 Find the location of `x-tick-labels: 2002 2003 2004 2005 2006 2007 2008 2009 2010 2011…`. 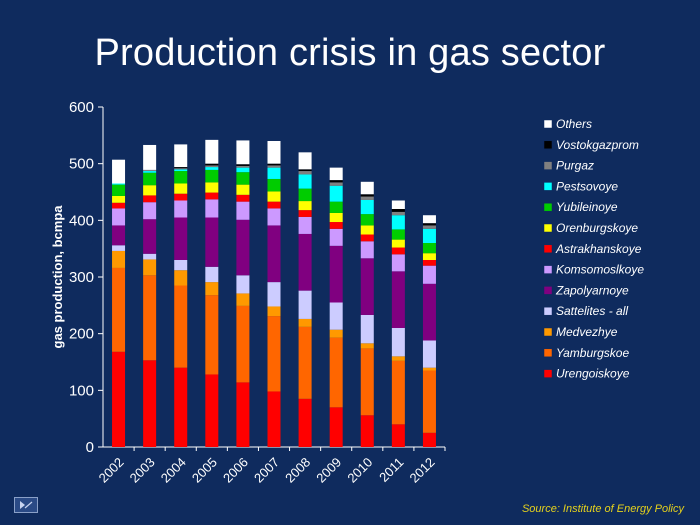

x-tick-labels: 2002 2003 2004 2005 2006 2007 2008 2009 2010 2011… is located at coordinates (267, 470).